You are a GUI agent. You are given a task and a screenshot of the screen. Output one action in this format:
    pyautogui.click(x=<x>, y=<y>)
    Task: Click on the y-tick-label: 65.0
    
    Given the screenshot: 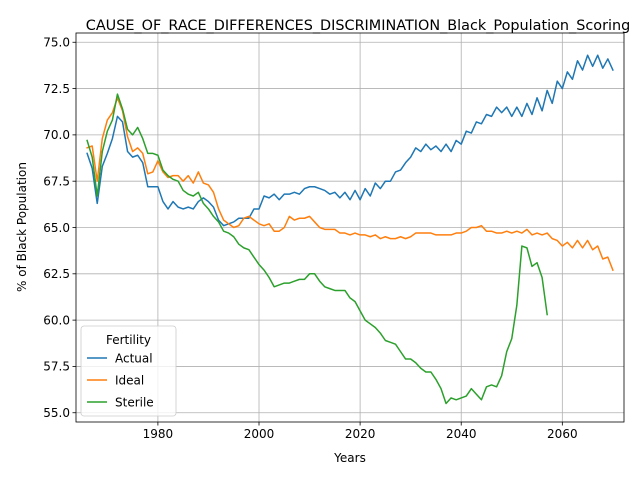 What is the action you would take?
    pyautogui.click(x=56, y=228)
    